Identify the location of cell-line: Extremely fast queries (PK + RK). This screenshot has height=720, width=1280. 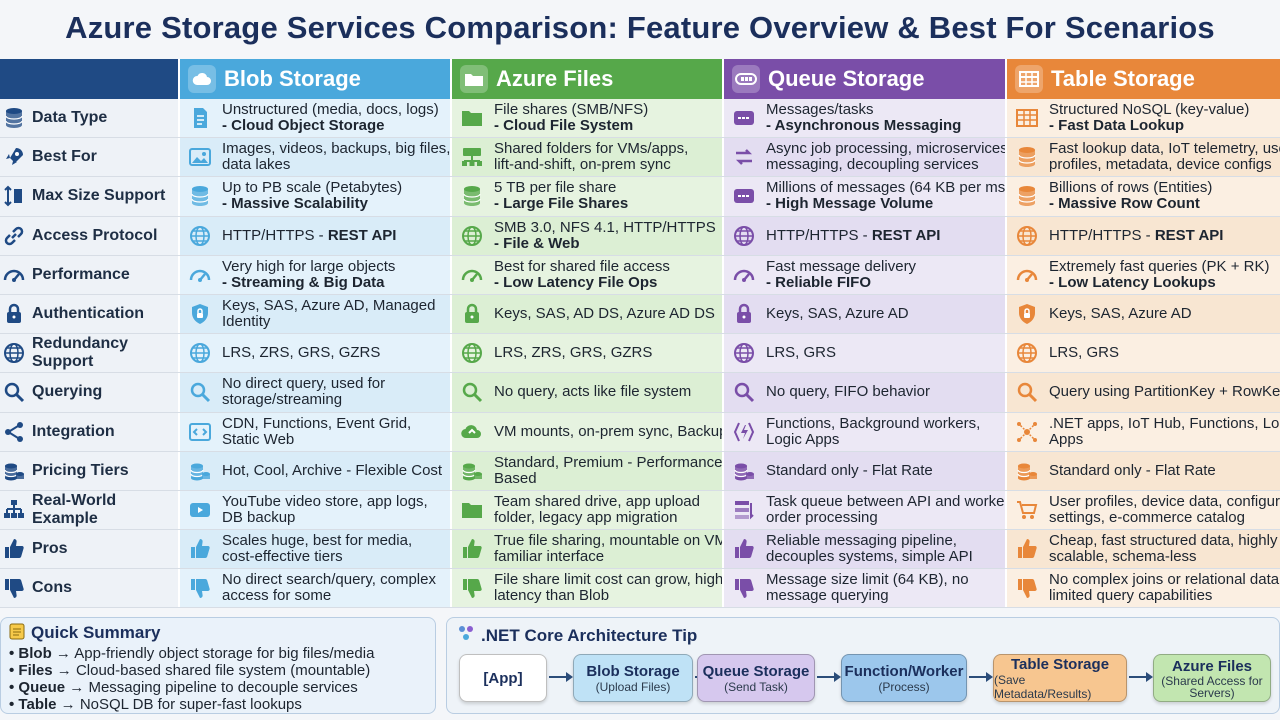
(1159, 266).